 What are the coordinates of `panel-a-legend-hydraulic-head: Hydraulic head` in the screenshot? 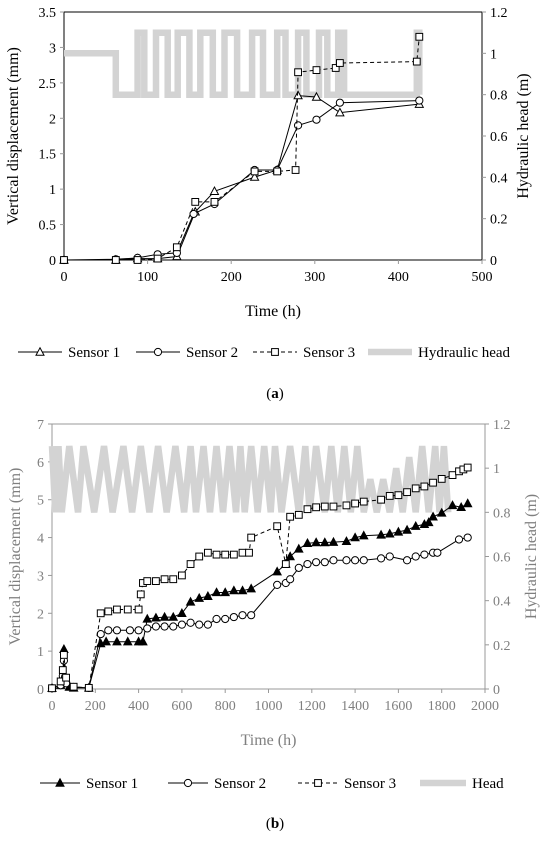 It's located at (439, 353).